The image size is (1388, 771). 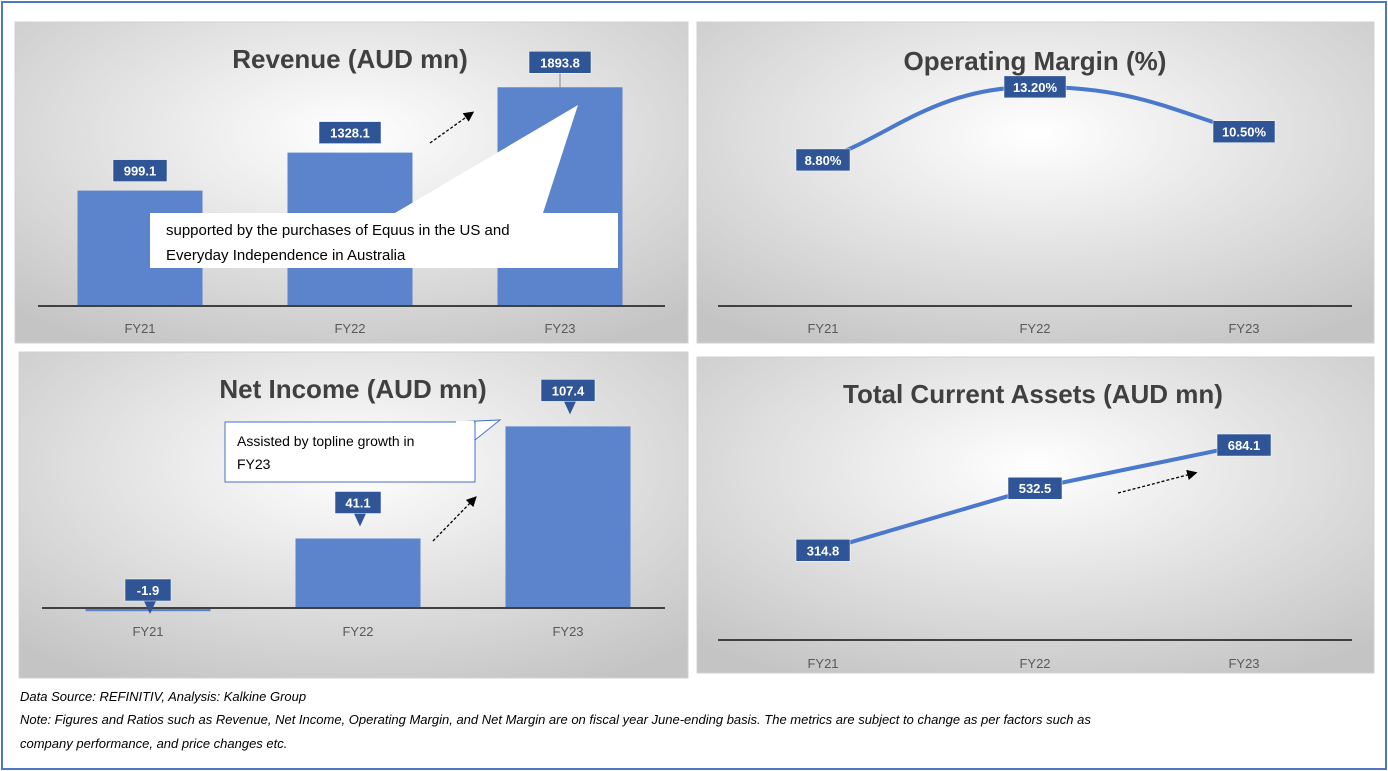 What do you see at coordinates (352, 389) in the screenshot?
I see `chart-title: Net Income (AUD mn)` at bounding box center [352, 389].